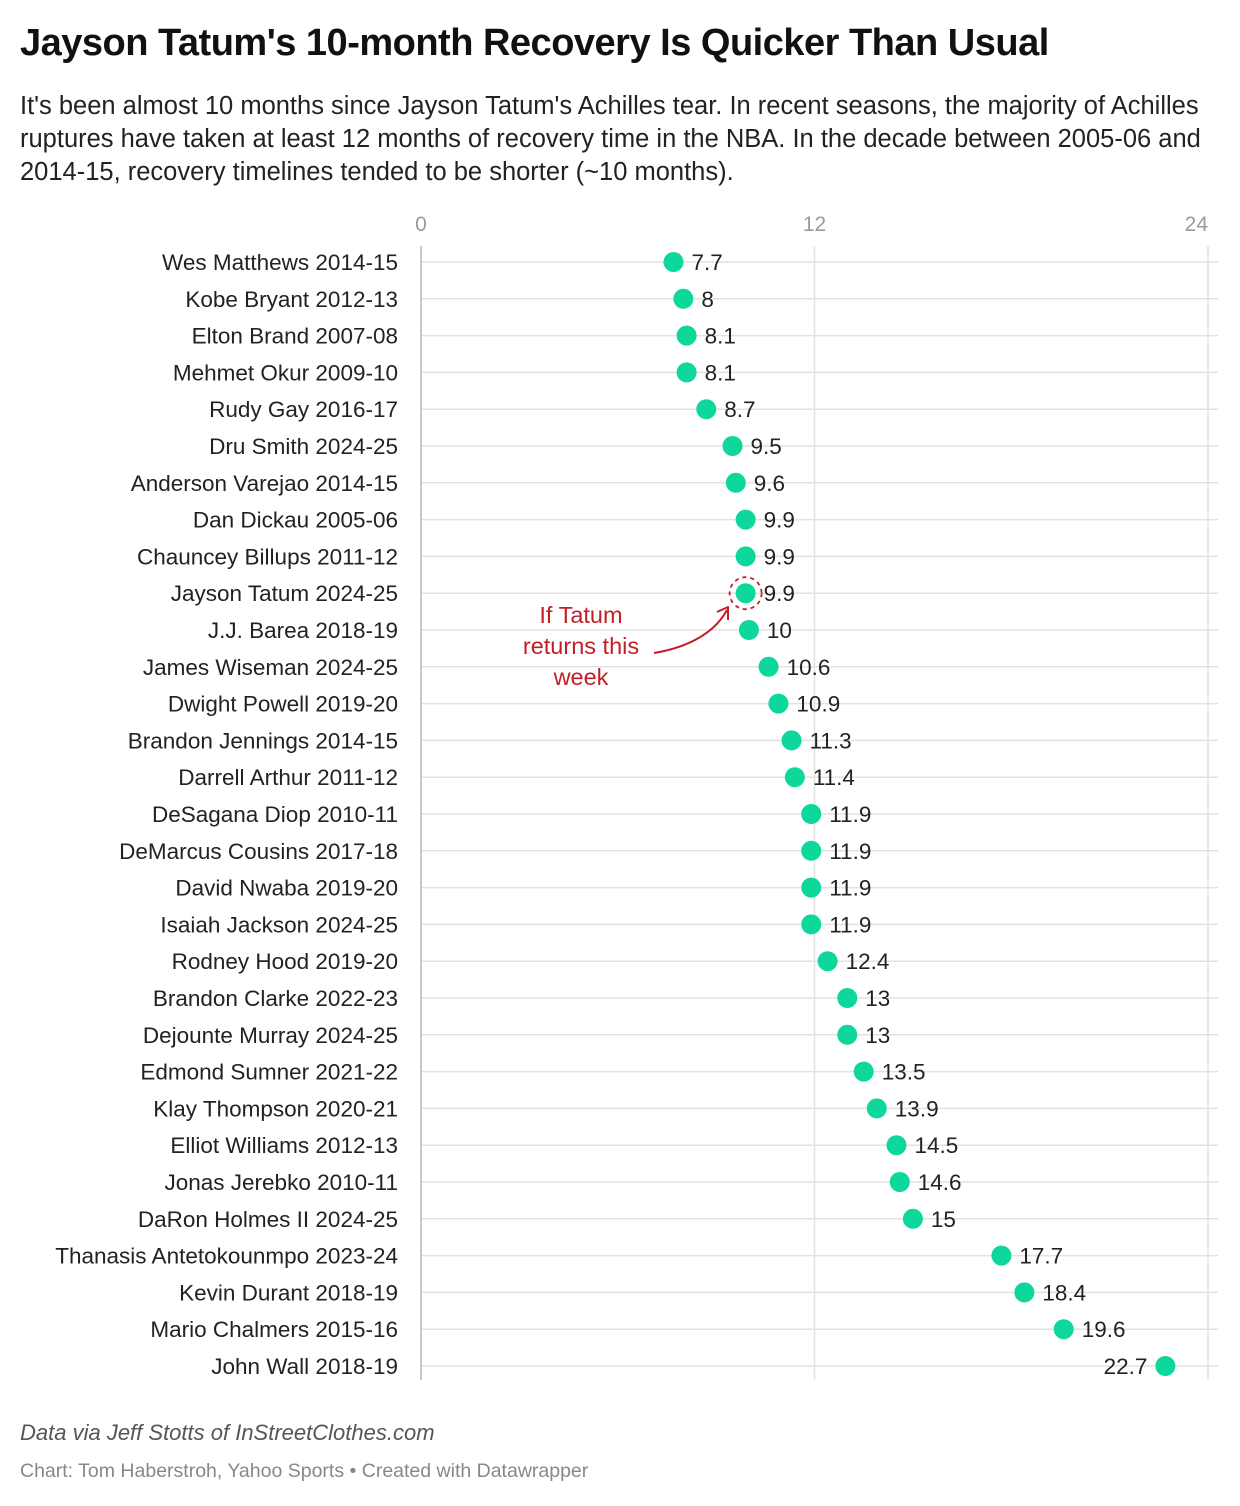 This screenshot has width=1240, height=1506. What do you see at coordinates (288, 777) in the screenshot?
I see `category-label: Darrell Arthur 2011-12` at bounding box center [288, 777].